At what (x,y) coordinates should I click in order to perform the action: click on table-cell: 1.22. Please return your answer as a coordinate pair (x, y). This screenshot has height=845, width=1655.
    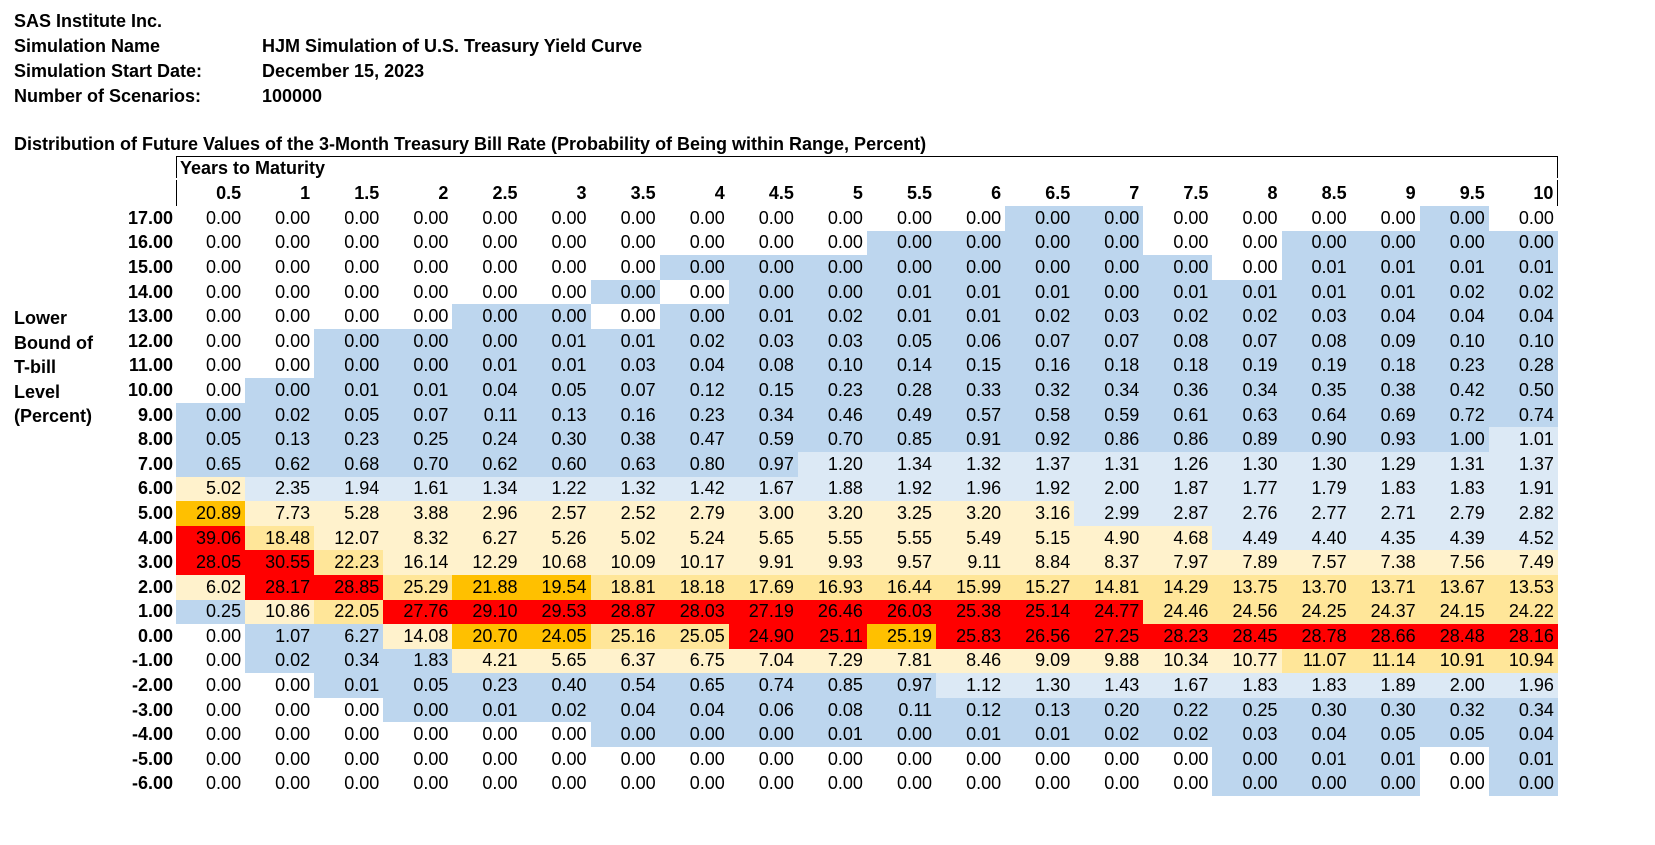
    Looking at the image, I should click on (556, 489).